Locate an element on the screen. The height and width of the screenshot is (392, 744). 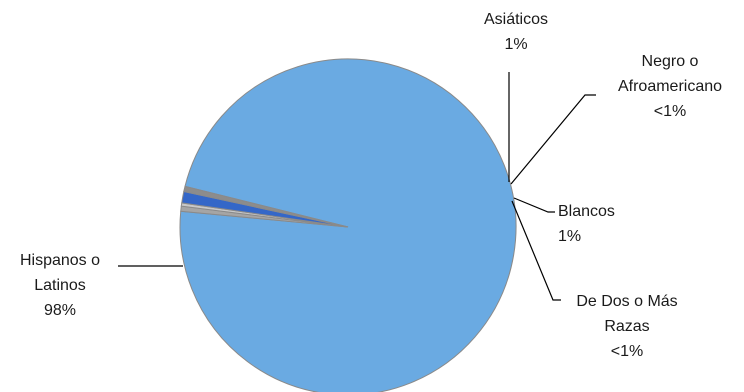
slice-name-label: De Dos o Más is located at coordinates (626, 301).